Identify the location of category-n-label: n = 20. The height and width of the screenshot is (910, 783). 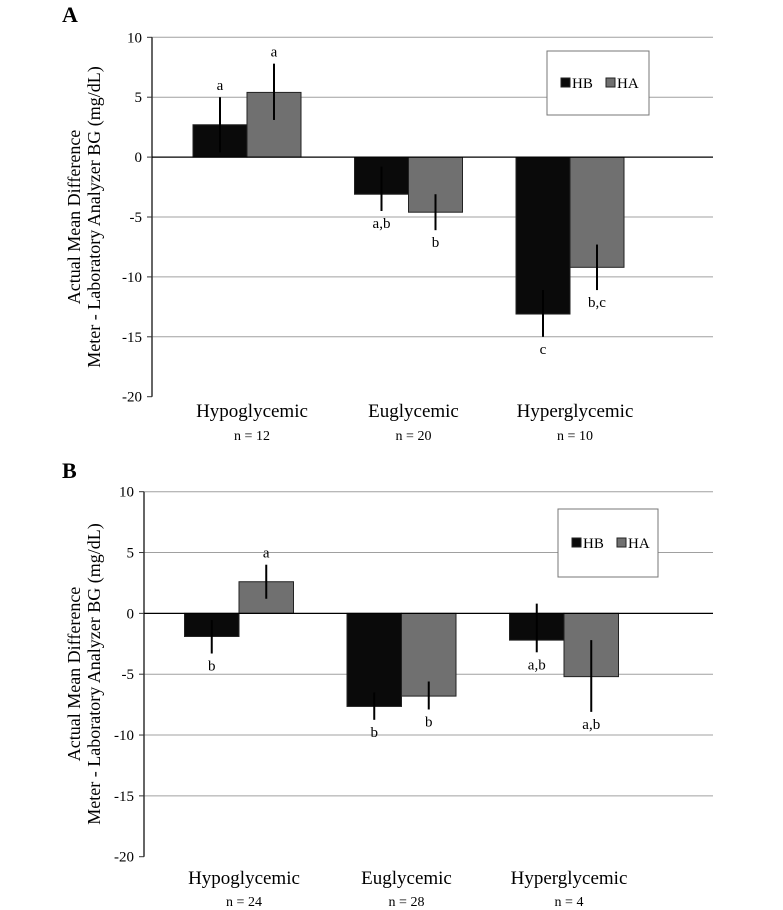
(414, 436).